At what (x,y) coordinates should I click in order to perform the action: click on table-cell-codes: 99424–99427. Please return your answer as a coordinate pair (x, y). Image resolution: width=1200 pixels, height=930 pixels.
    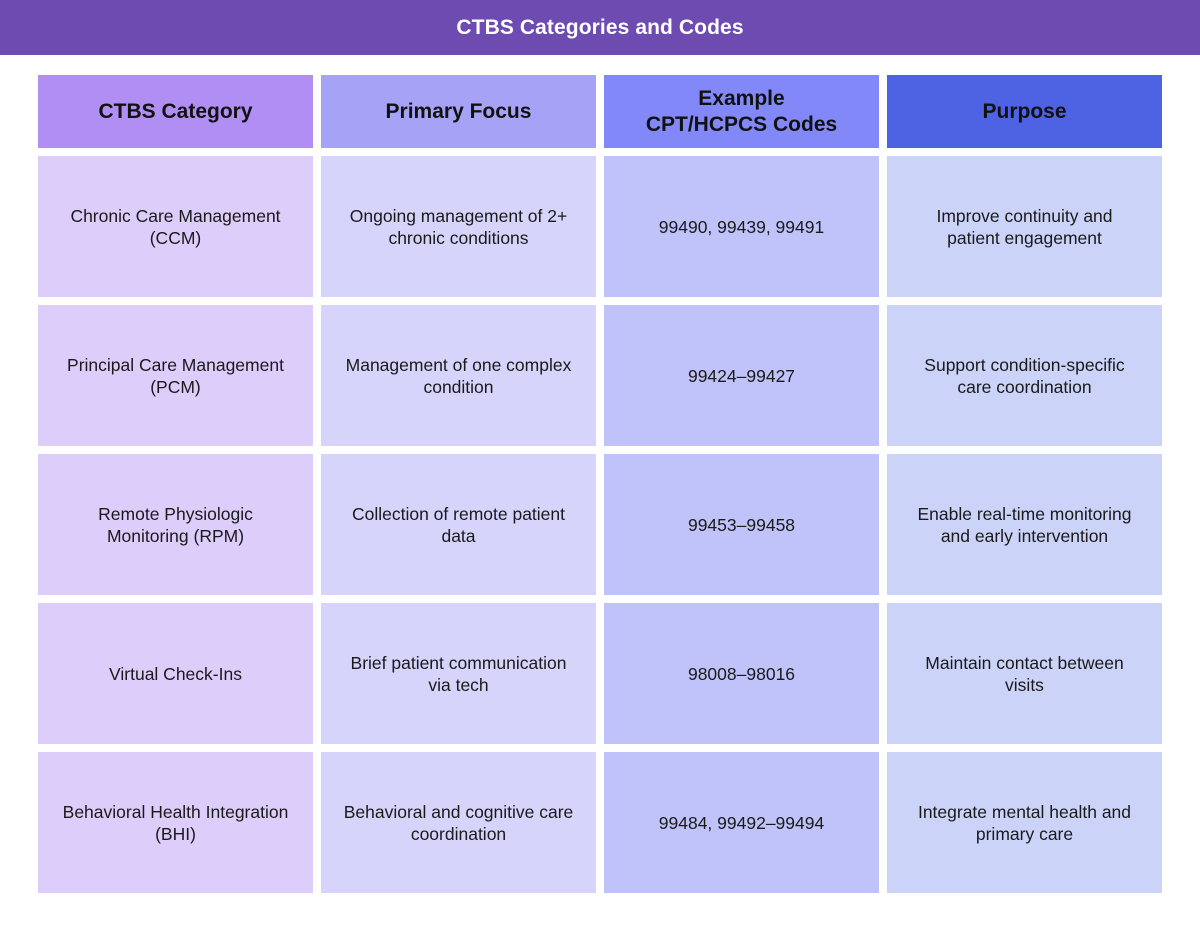
    Looking at the image, I should click on (741, 375).